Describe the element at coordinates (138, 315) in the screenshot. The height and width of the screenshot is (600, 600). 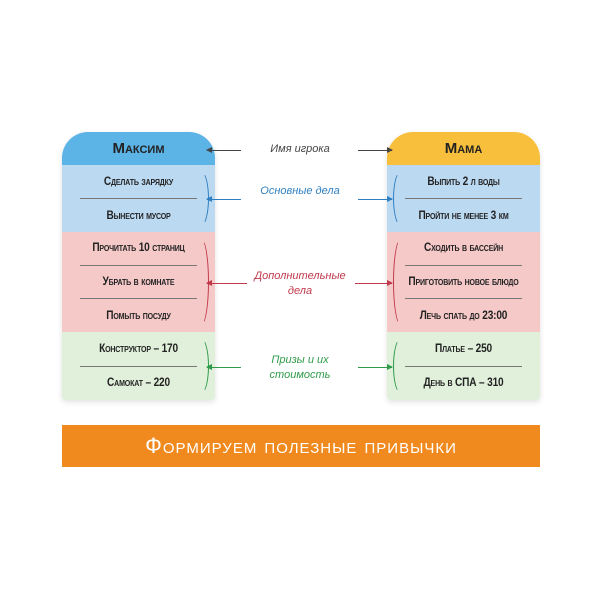
I see `list-item: Помыть посуду` at that location.